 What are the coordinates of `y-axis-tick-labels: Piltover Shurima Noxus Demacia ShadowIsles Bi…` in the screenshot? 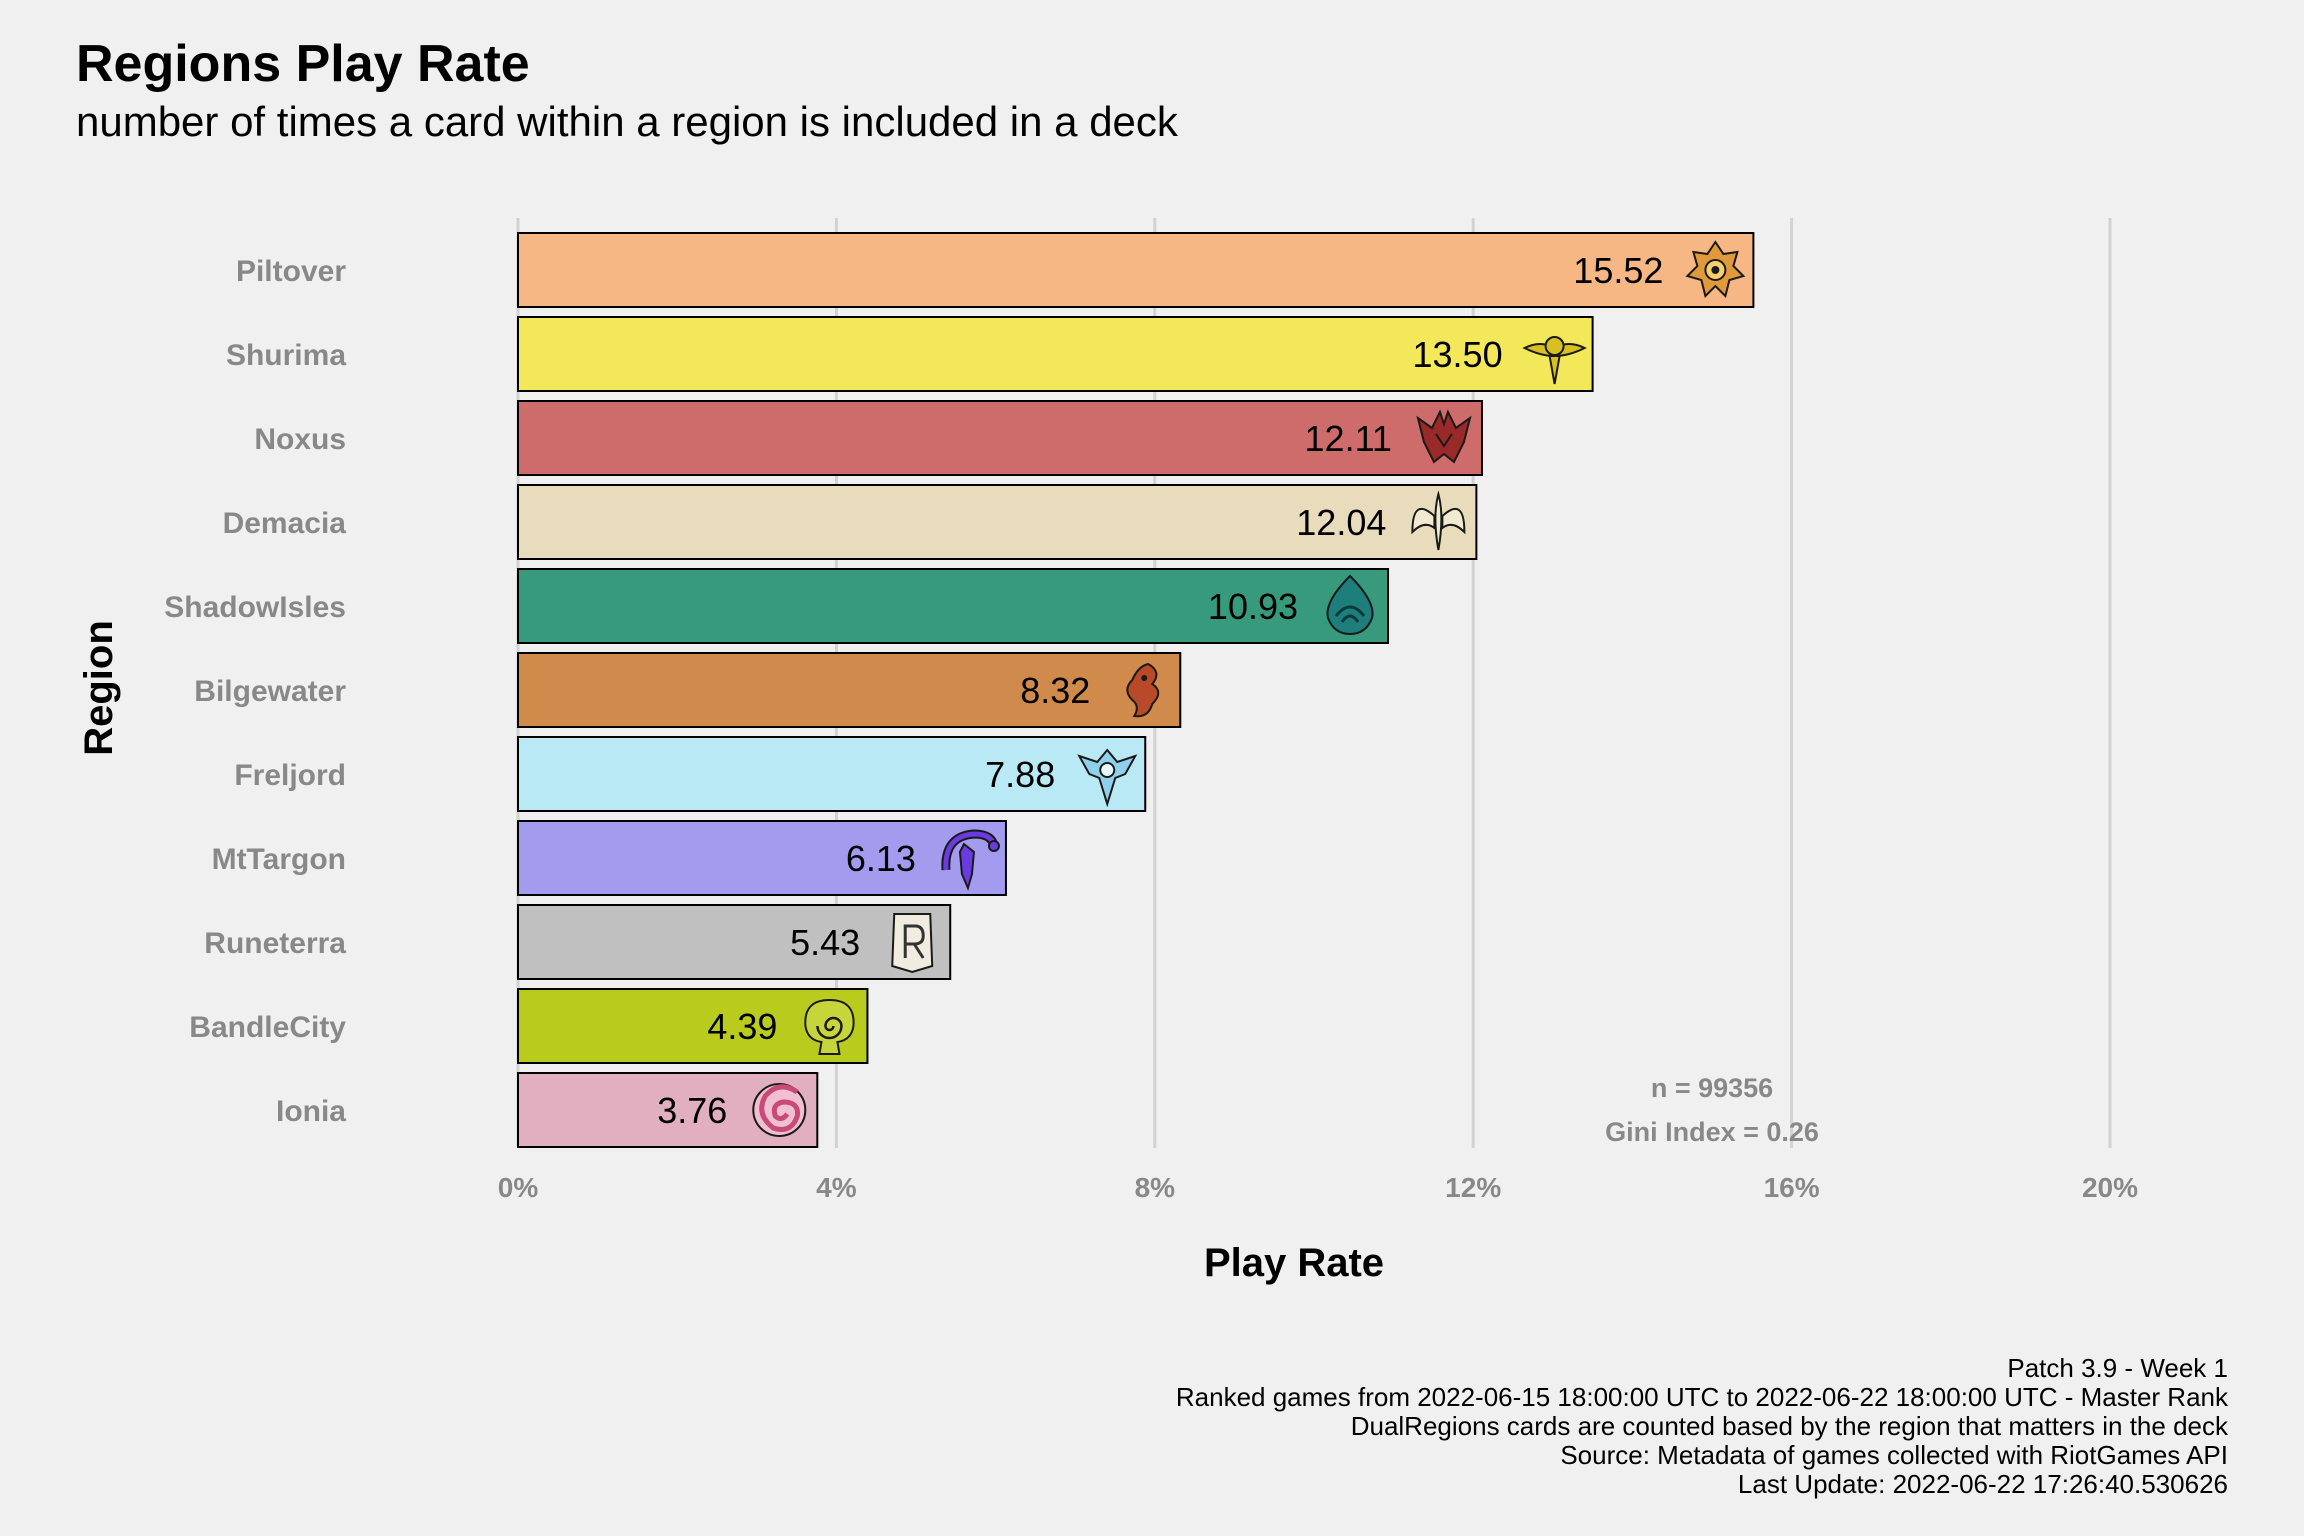 It's located at (255, 691).